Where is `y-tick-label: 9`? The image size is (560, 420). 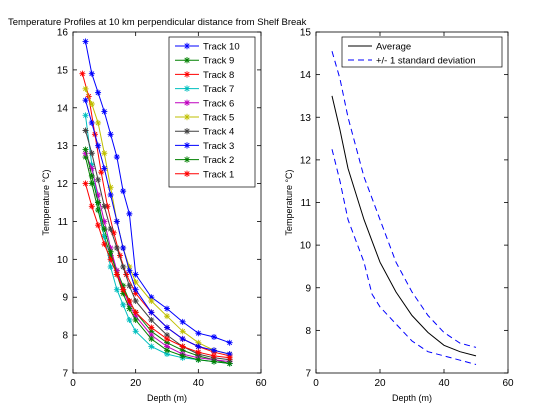
y-tick-label: 9 is located at coordinates (65, 298).